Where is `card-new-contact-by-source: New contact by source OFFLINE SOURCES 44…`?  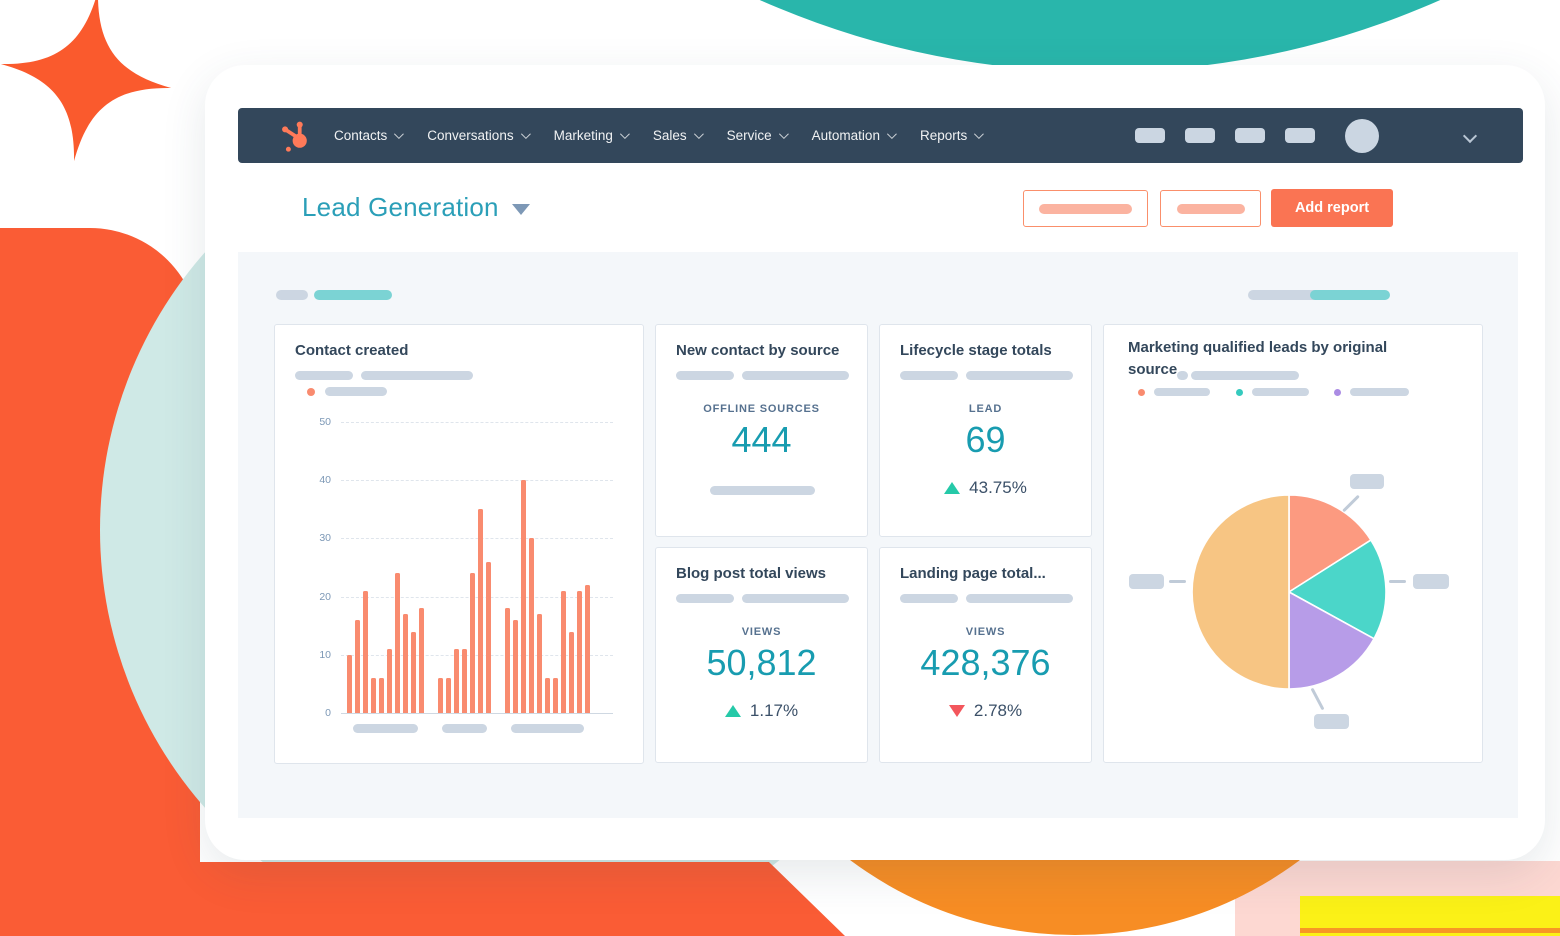 card-new-contact-by-source: New contact by source OFFLINE SOURCES 44… is located at coordinates (761, 430).